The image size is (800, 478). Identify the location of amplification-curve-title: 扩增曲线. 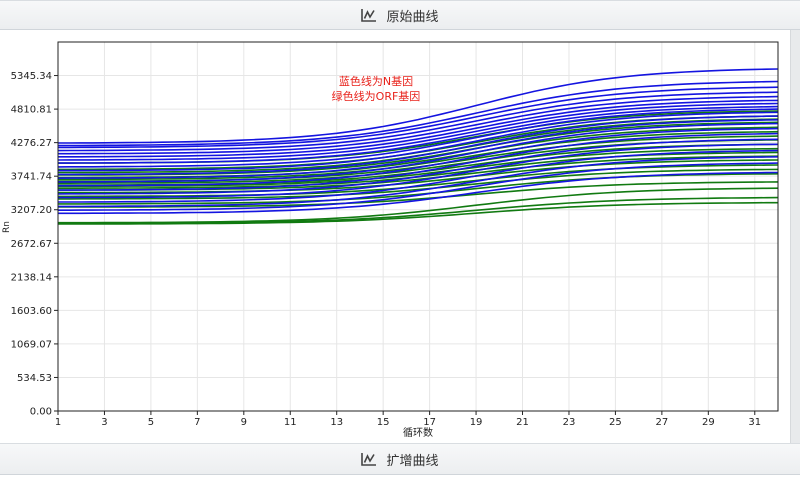
(412, 461).